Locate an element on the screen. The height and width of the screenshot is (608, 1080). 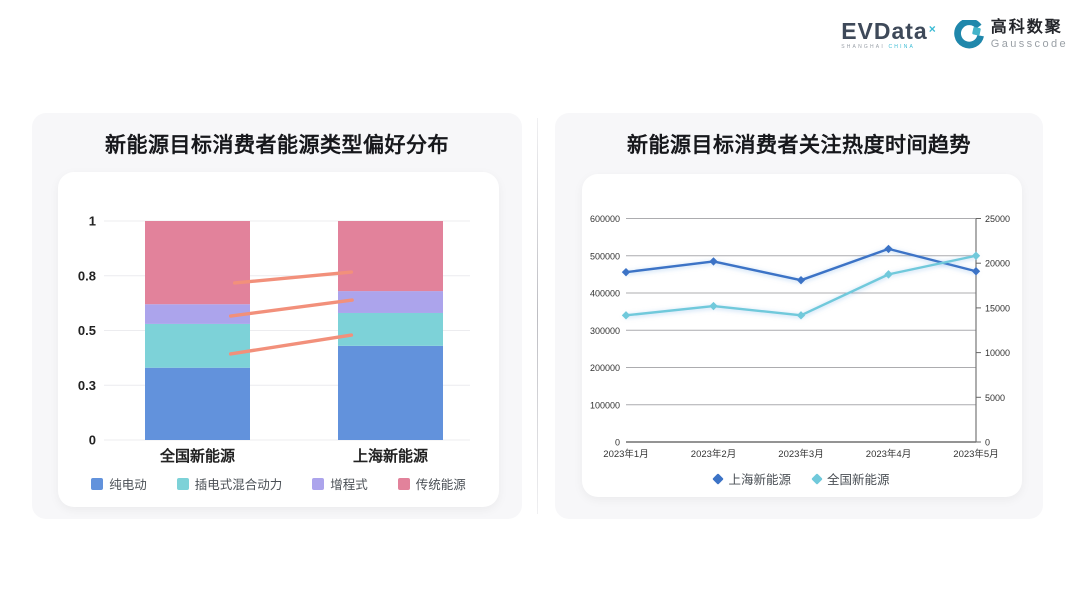
left-tick-label: 0 is located at coordinates (617, 443).